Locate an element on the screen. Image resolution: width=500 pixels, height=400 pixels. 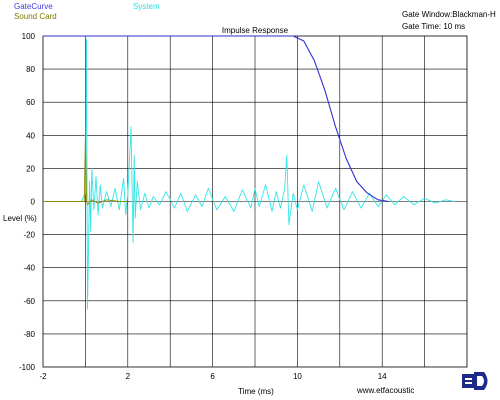
y-tick-label: 60 is located at coordinates (30, 102).